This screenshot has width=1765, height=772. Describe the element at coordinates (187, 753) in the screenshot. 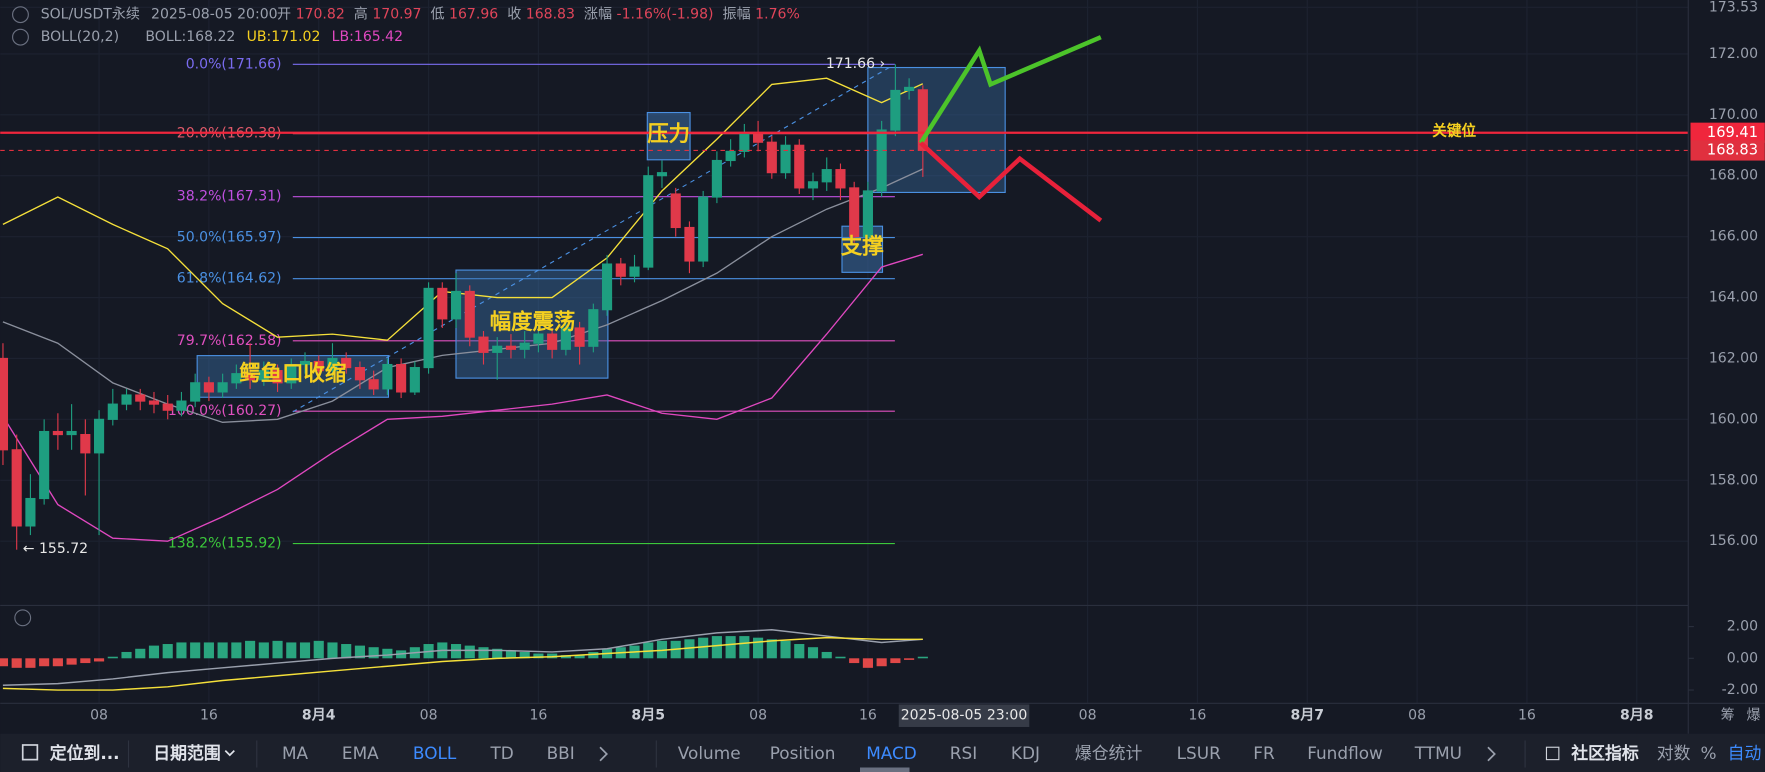

I see `date-range-button: 日期范围` at that location.